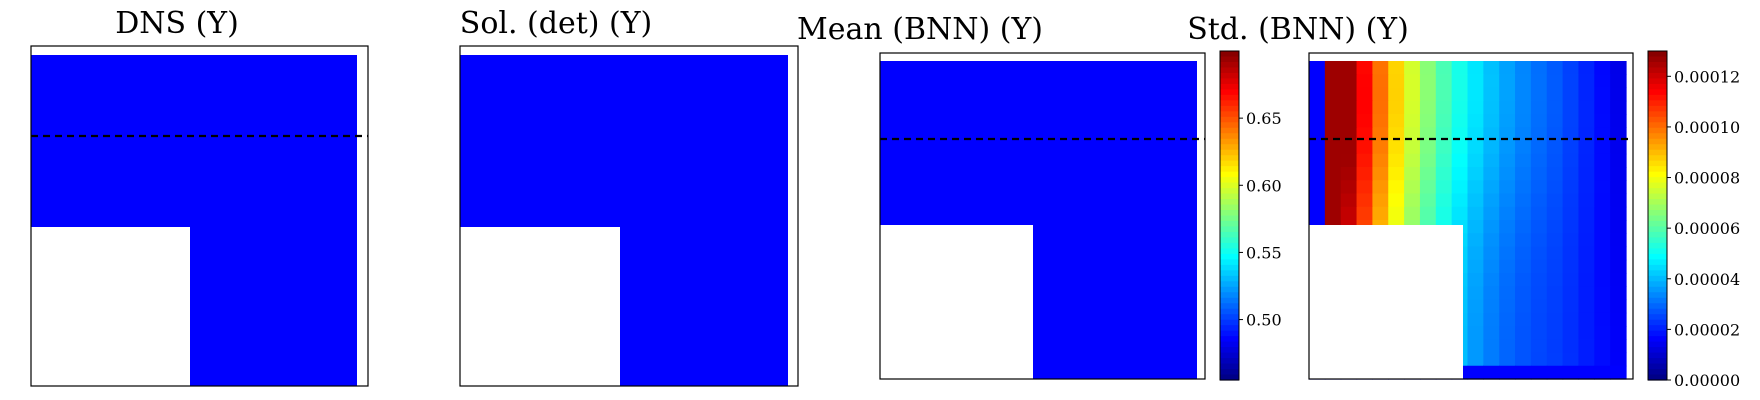  What do you see at coordinates (1264, 252) in the screenshot?
I see `colorbar-tick-label: 0.55` at bounding box center [1264, 252].